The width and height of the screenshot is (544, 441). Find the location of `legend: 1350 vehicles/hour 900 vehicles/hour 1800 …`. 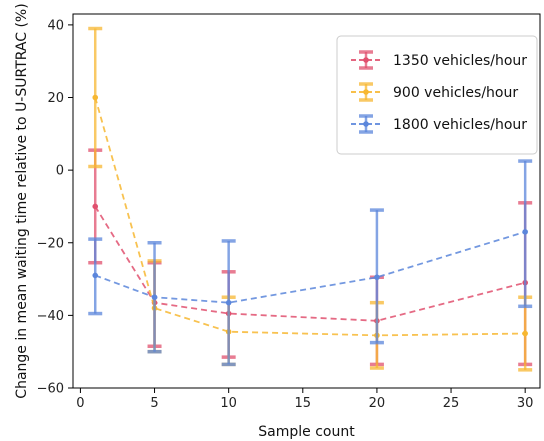

legend: 1350 vehicles/hour 900 vehicles/hour 1800 … is located at coordinates (437, 95).